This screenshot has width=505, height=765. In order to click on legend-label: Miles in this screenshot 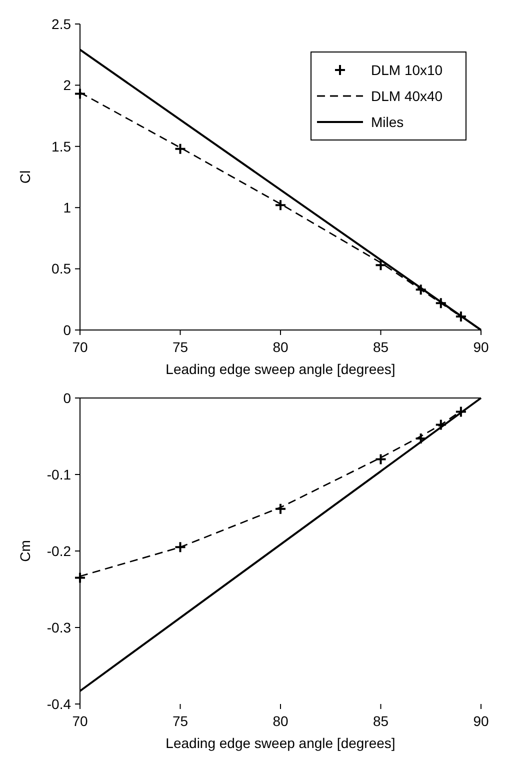, I will do `click(387, 122)`.